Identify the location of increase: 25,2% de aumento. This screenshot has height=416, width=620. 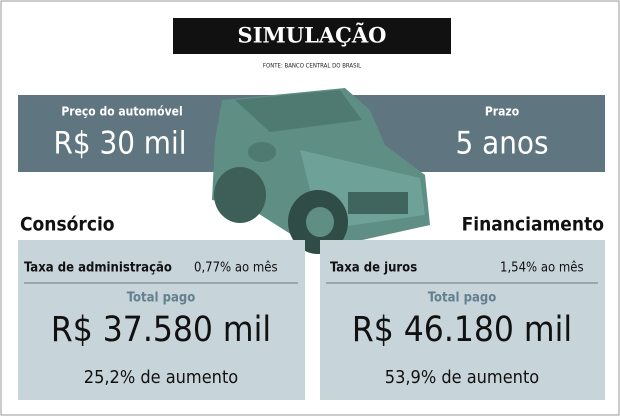
(161, 377).